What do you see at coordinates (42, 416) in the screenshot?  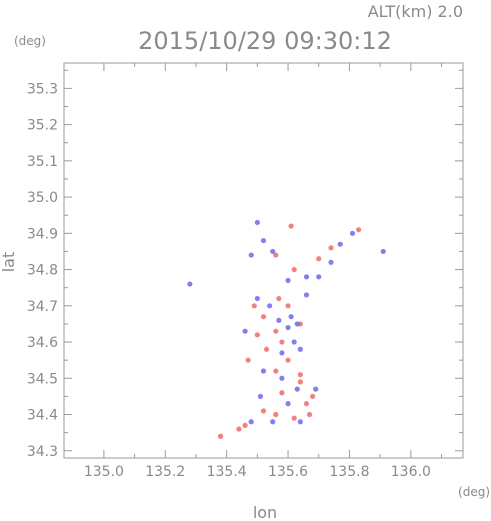 I see `y-tick-label: 34.4` at bounding box center [42, 416].